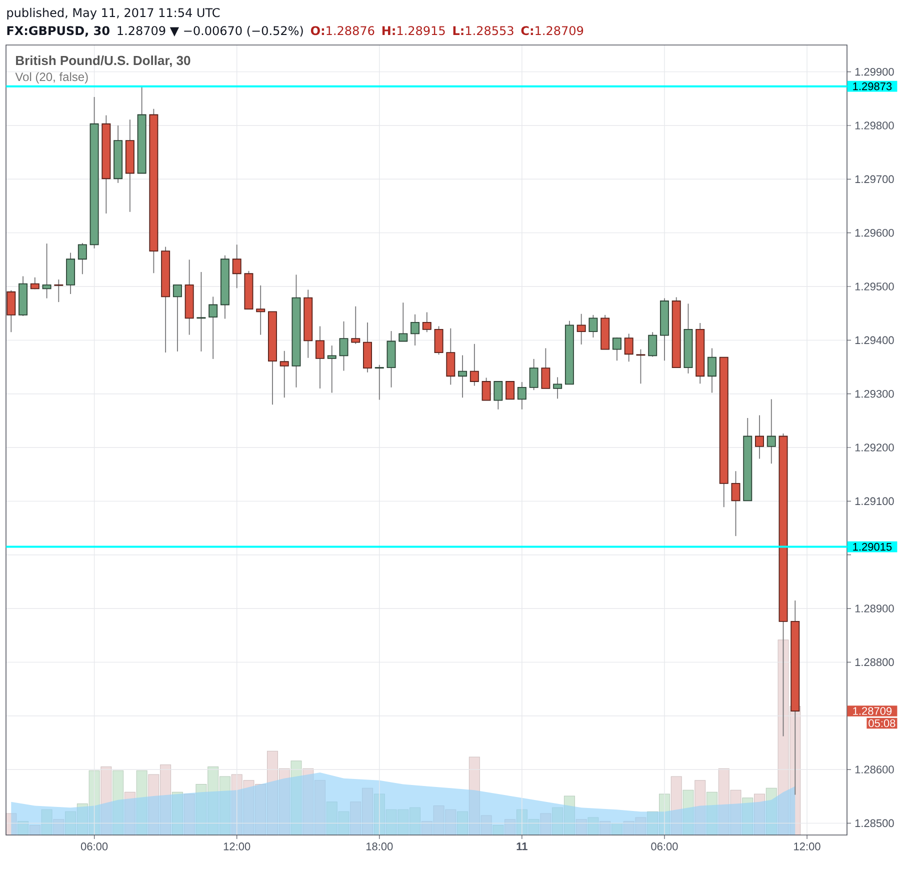 This screenshot has width=904, height=891. What do you see at coordinates (103, 61) in the screenshot?
I see `text: British Pound/U.S. Dollar, 30` at bounding box center [103, 61].